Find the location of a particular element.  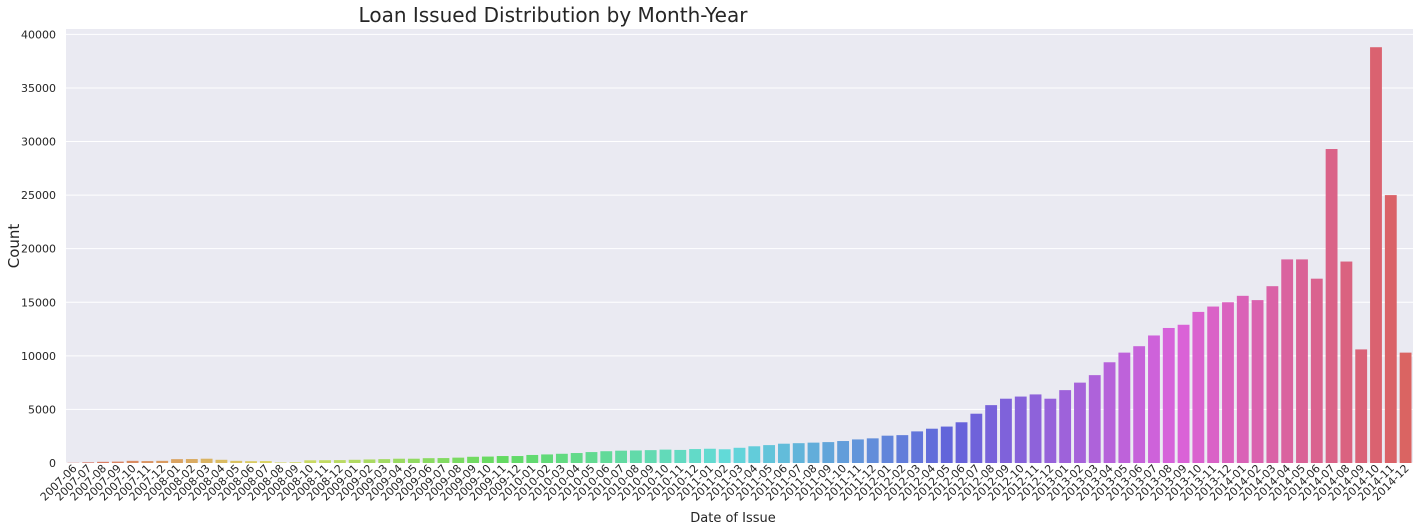

y-tick-label: 35000 is located at coordinates (38, 88).